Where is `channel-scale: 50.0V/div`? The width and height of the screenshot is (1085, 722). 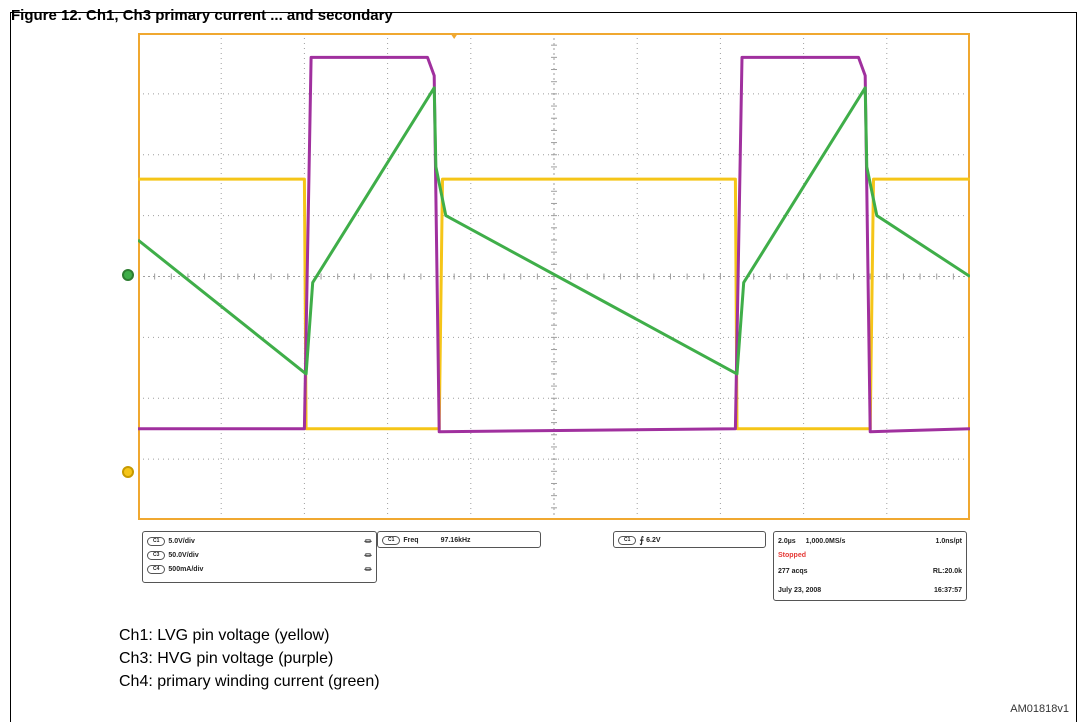 channel-scale: 50.0V/div is located at coordinates (183, 555).